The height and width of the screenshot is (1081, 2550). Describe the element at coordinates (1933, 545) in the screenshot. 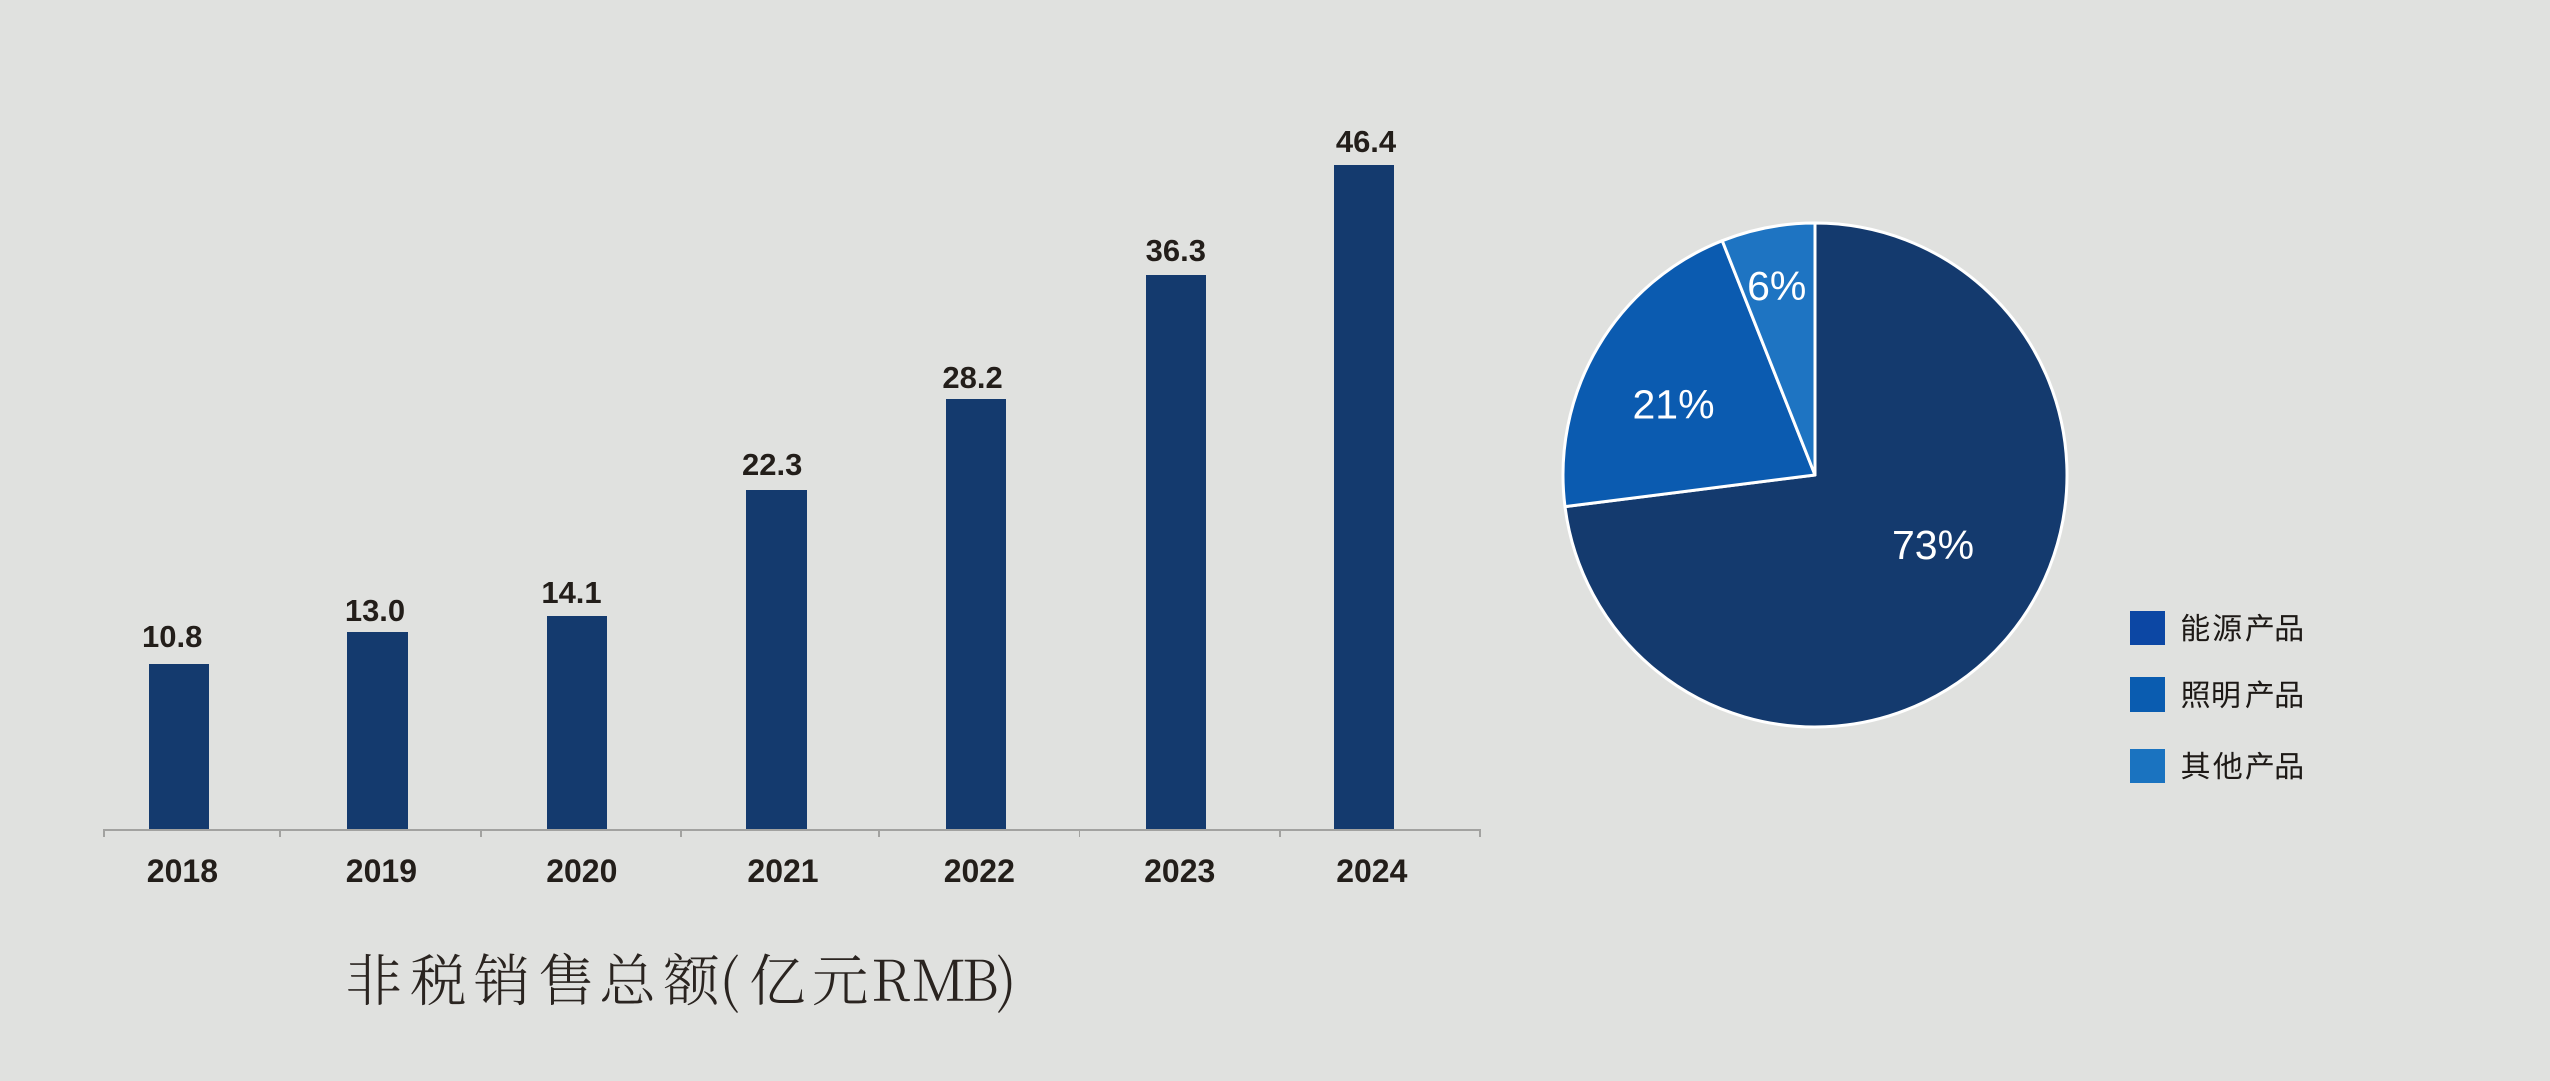

I see `svg-text: 73%` at that location.